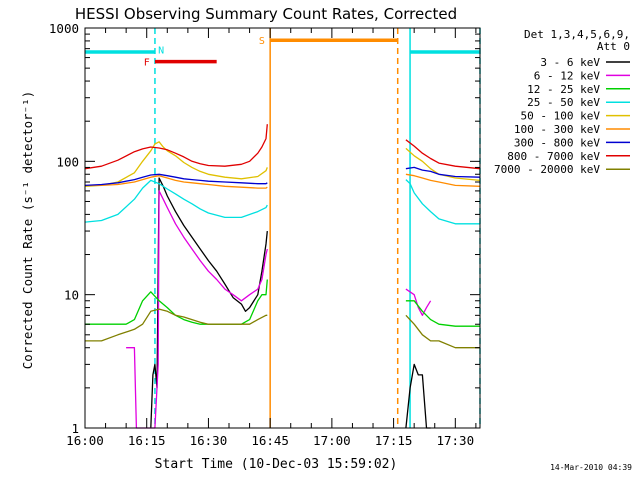 This screenshot has height=480, width=640. I want to click on y-tick-label: 1, so click(75, 428).